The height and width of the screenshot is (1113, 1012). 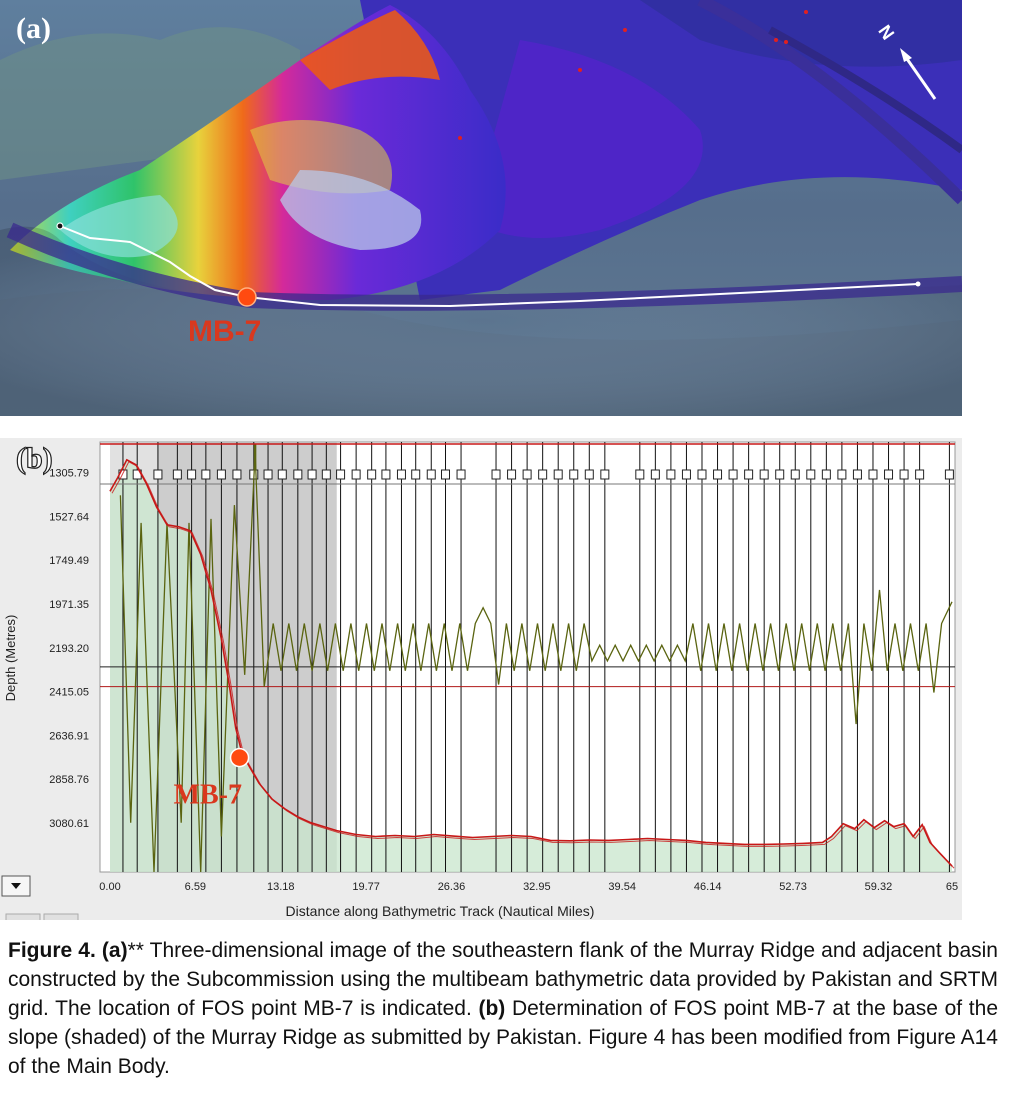 What do you see at coordinates (109, 887) in the screenshot?
I see `x-tick-label: 0.00` at bounding box center [109, 887].